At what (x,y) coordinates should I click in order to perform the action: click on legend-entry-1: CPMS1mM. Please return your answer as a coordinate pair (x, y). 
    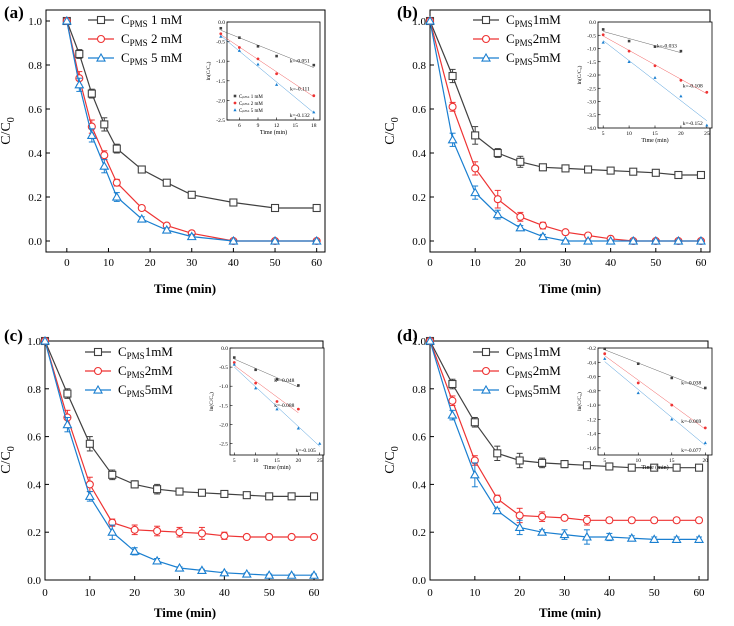
    Looking at the image, I should click on (517, 20).